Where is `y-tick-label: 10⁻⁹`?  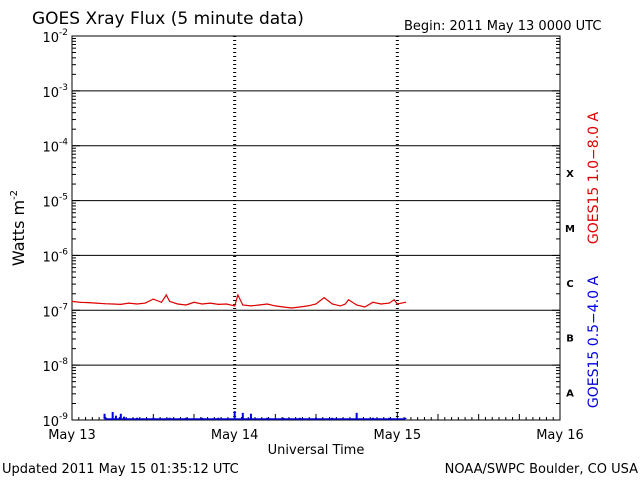
y-tick-label: 10⁻⁹ is located at coordinates (55, 421).